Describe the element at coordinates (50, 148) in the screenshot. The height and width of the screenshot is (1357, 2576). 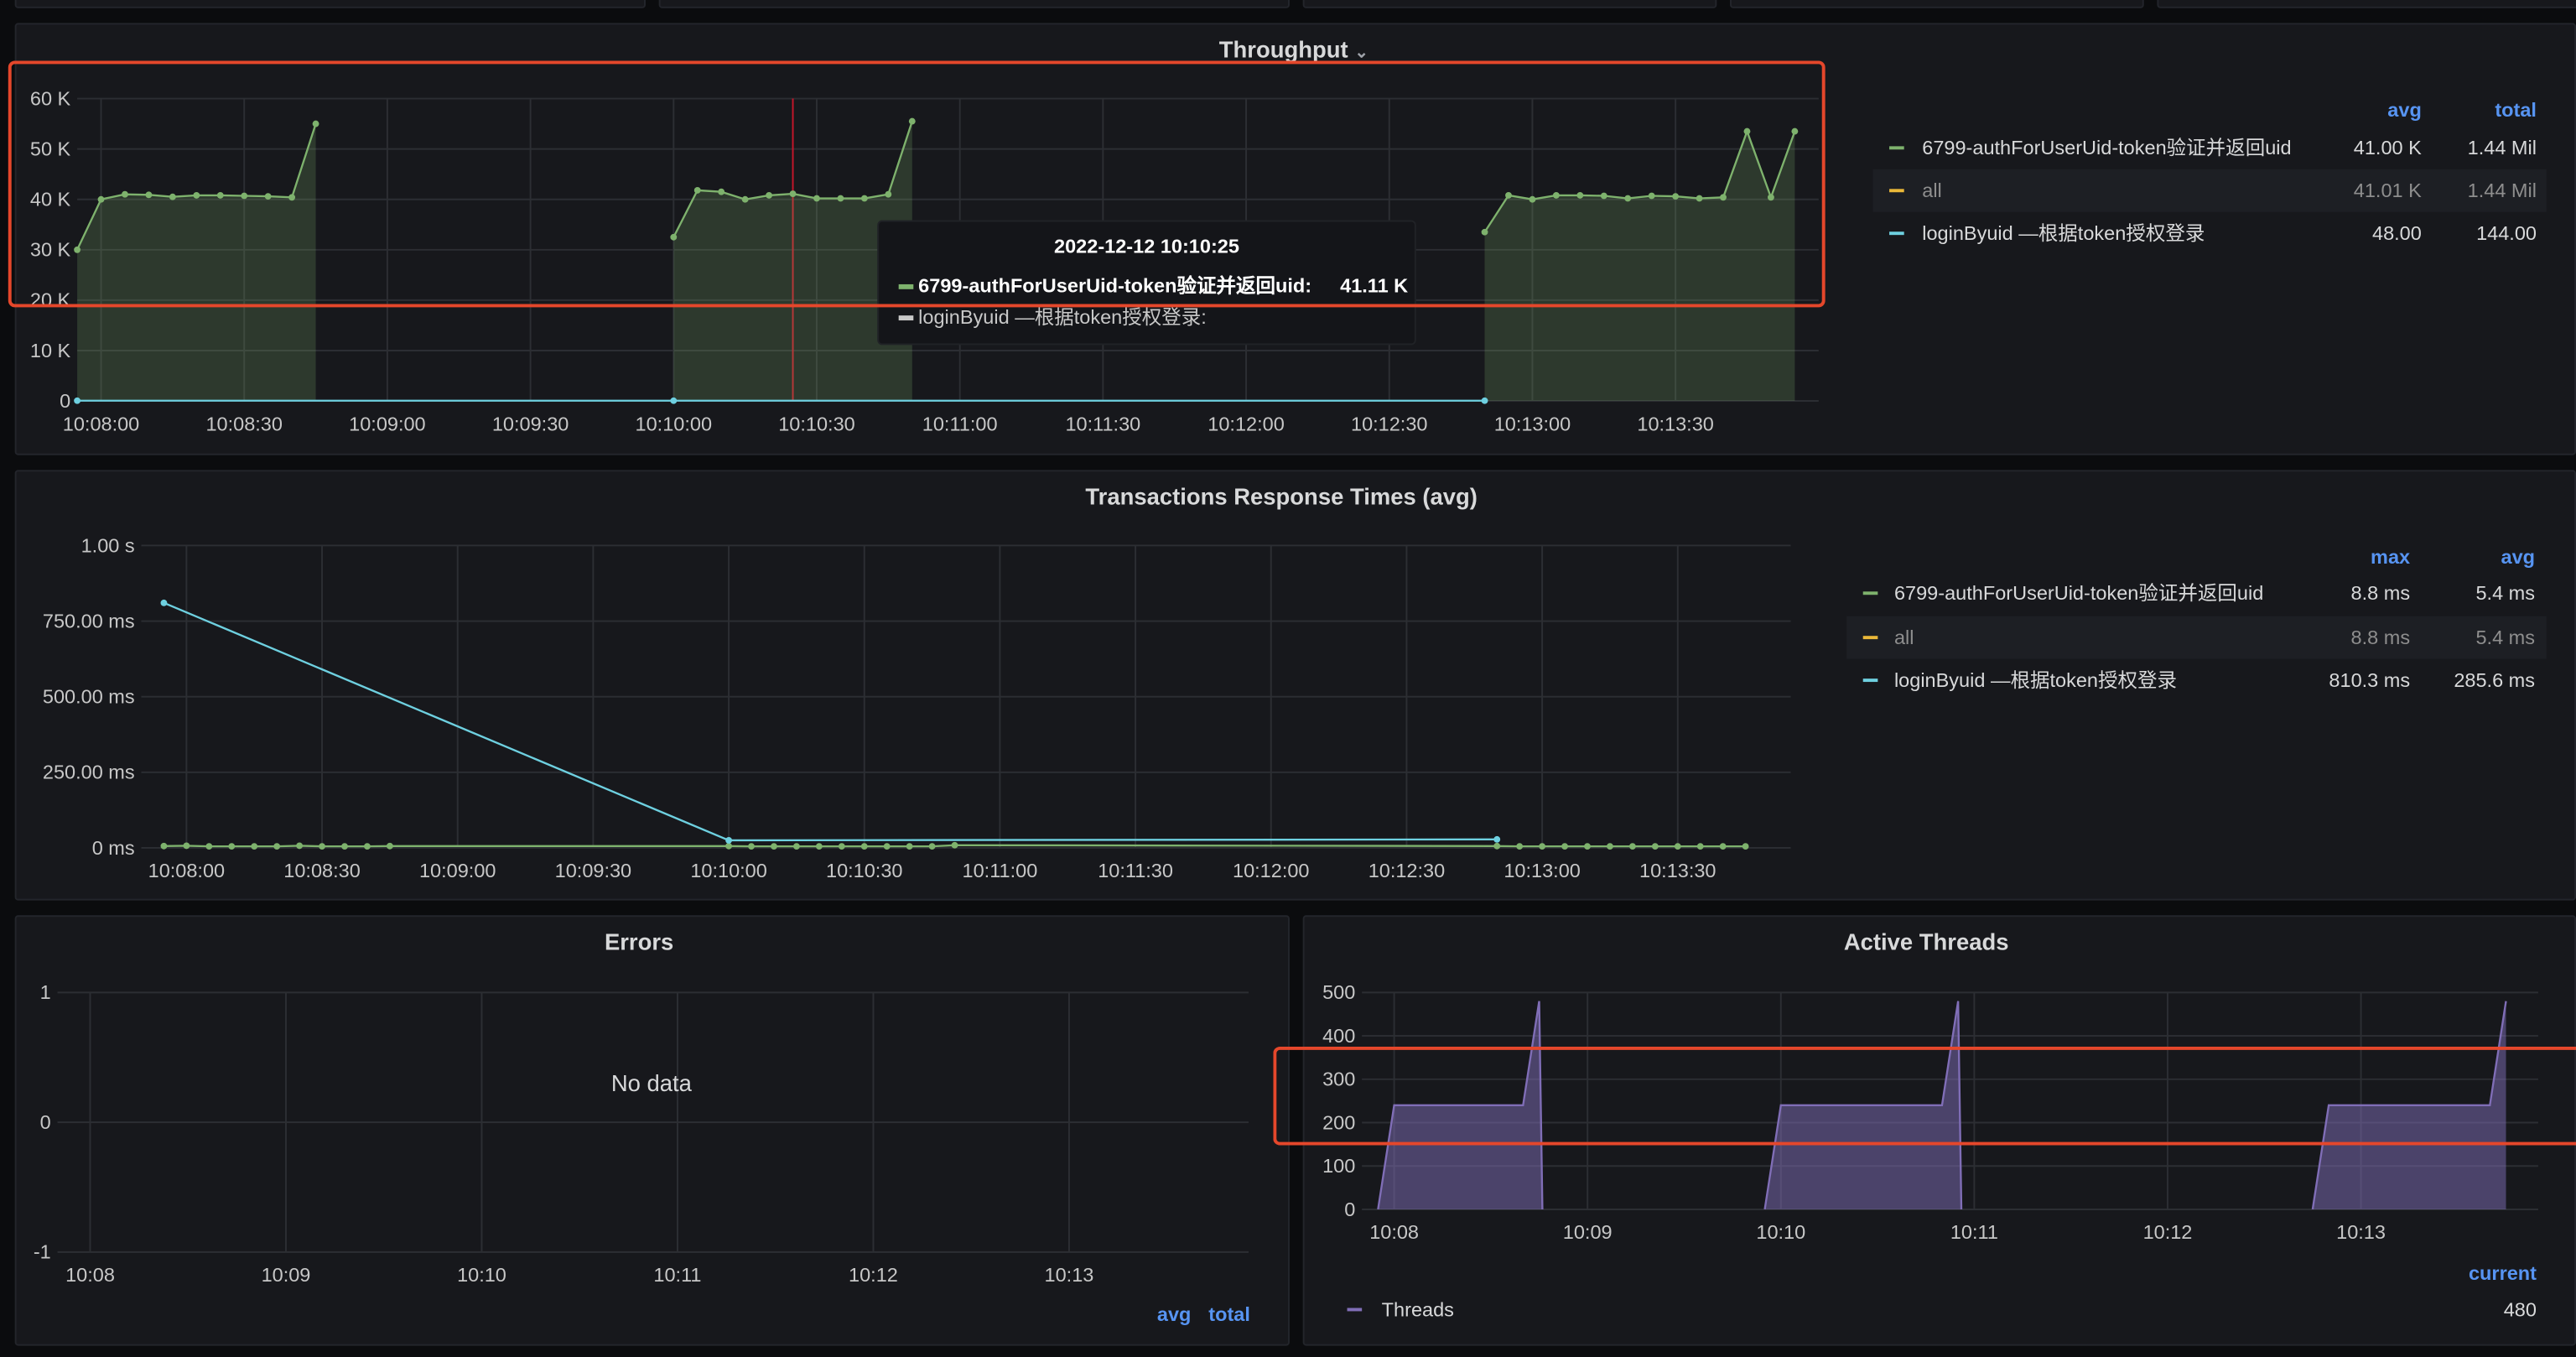
I see `y-tick-label: 50 K` at that location.